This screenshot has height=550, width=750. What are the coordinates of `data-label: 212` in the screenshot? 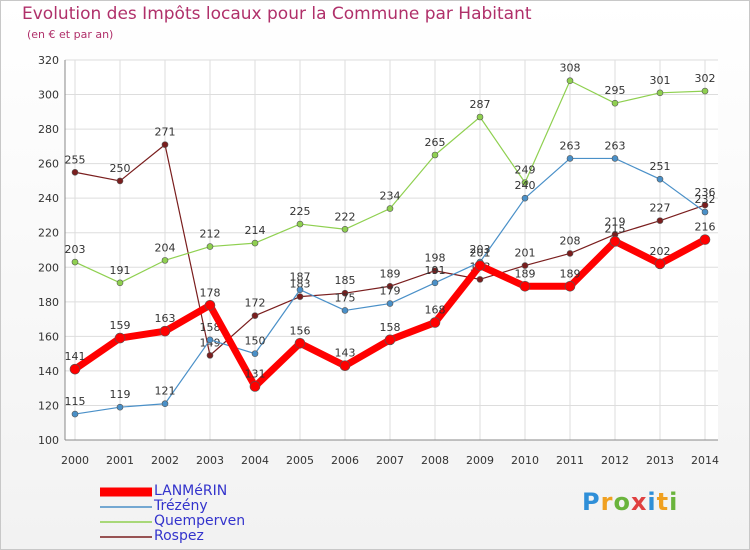 It's located at (210, 234).